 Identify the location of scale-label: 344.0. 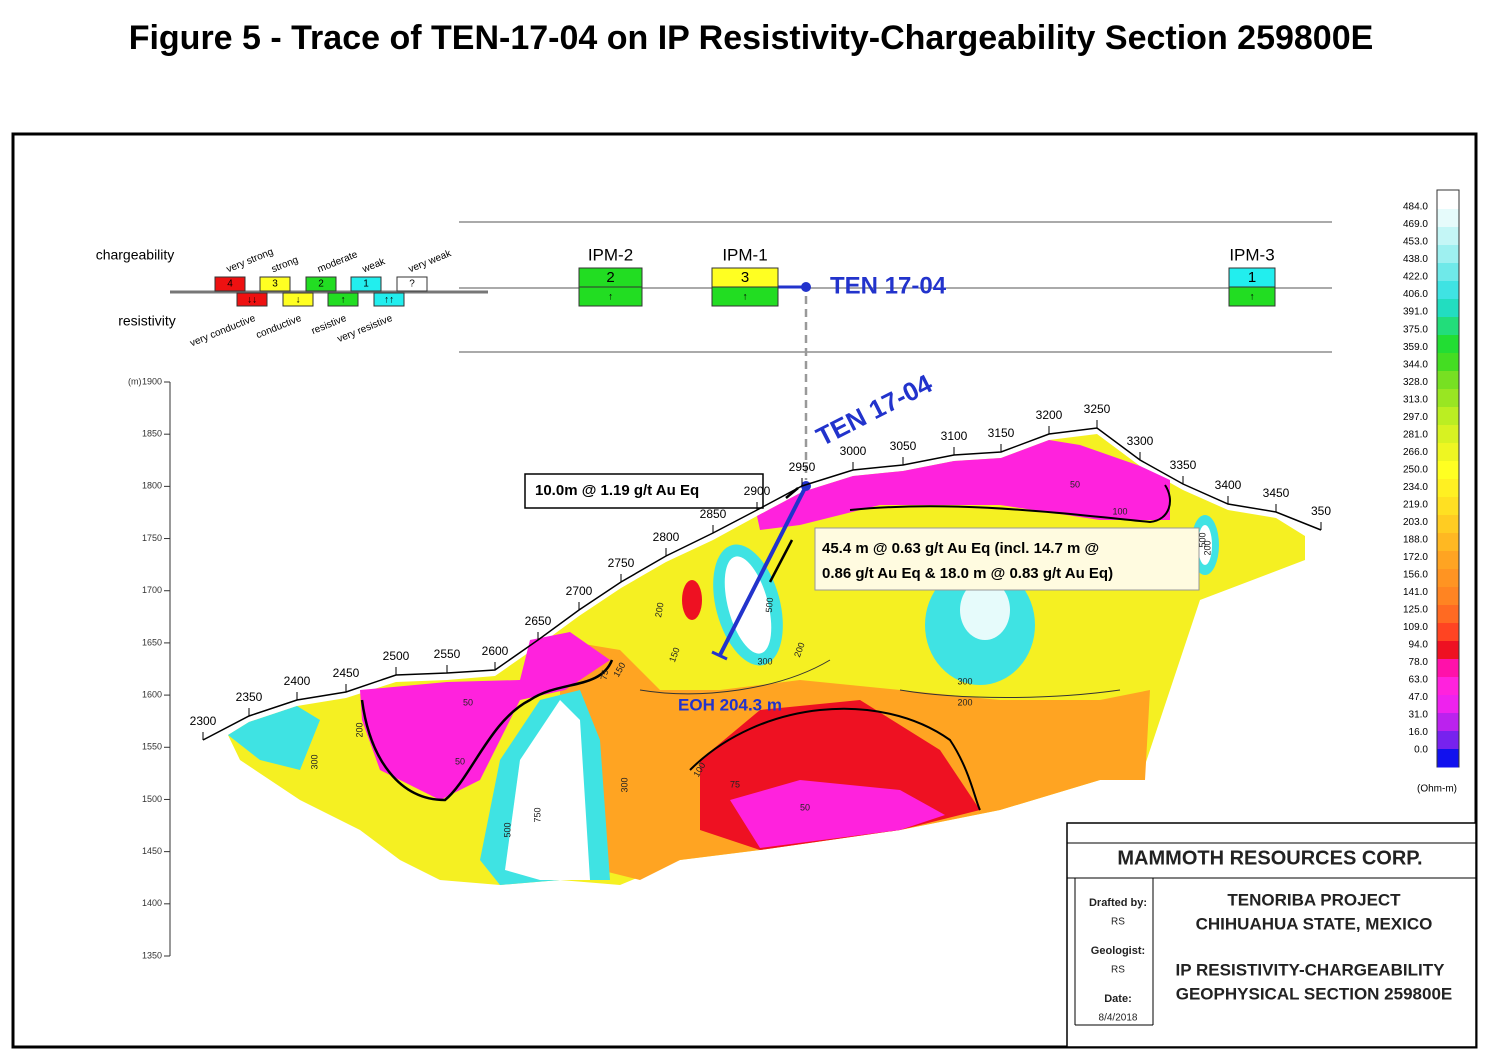
(1415, 364).